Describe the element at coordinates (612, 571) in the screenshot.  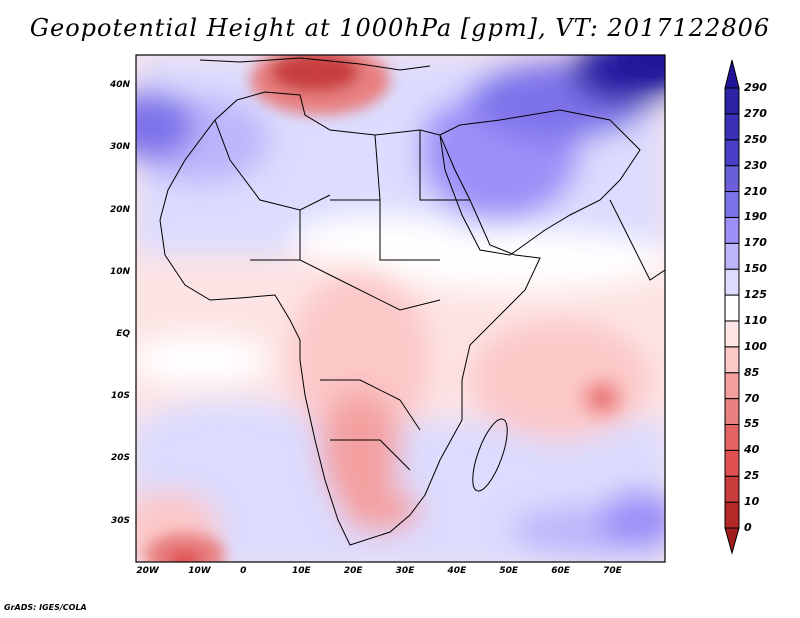
I see `x-tick-label: 70E` at that location.